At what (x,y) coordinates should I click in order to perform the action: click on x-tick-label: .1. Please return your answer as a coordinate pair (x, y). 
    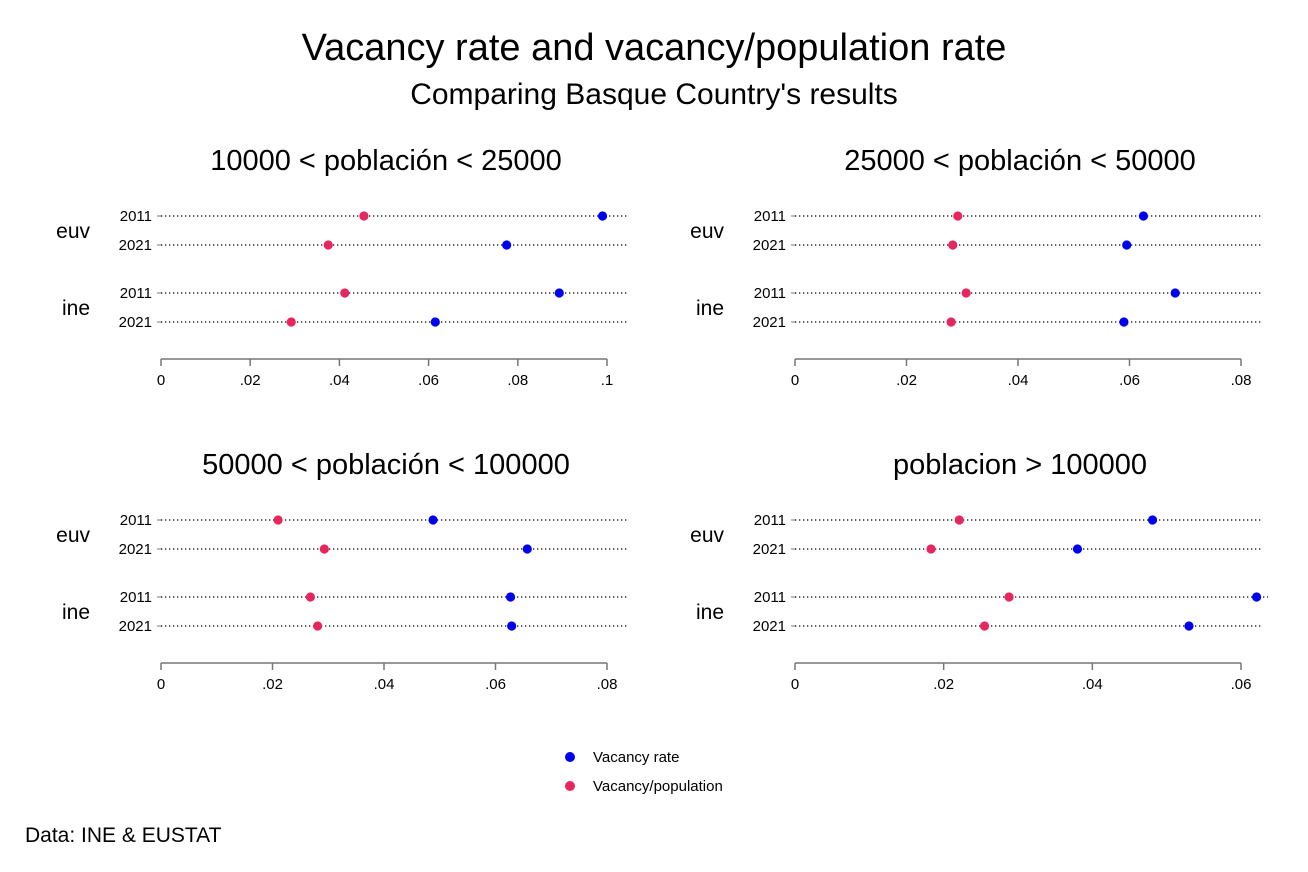
    Looking at the image, I should click on (607, 380).